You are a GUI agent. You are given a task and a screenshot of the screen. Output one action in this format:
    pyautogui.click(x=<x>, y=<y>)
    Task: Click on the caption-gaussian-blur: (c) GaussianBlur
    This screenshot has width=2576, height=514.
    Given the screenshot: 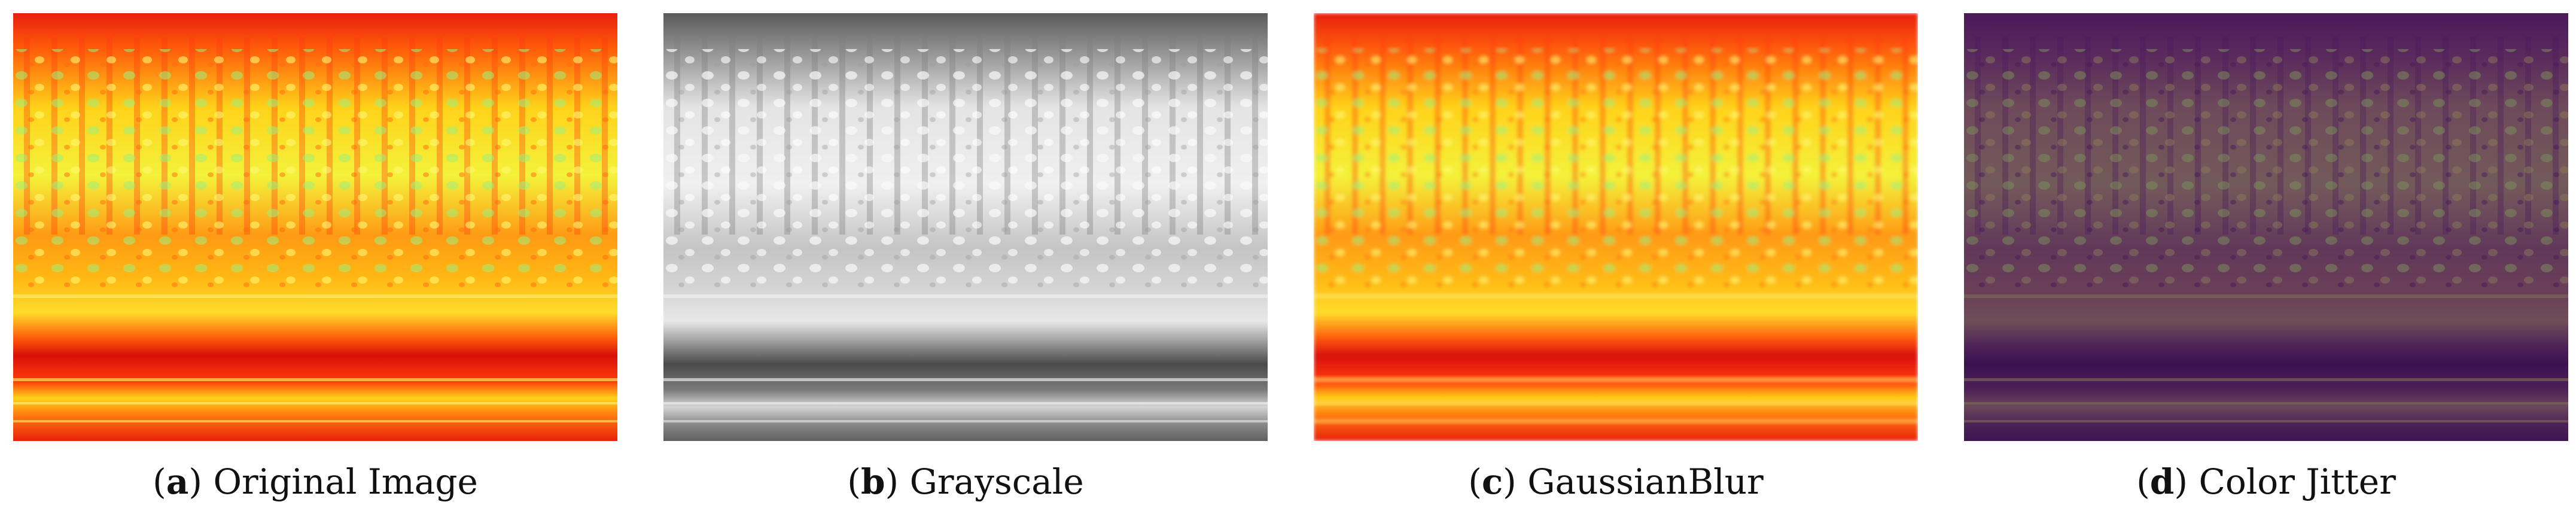 What is the action you would take?
    pyautogui.click(x=1616, y=482)
    